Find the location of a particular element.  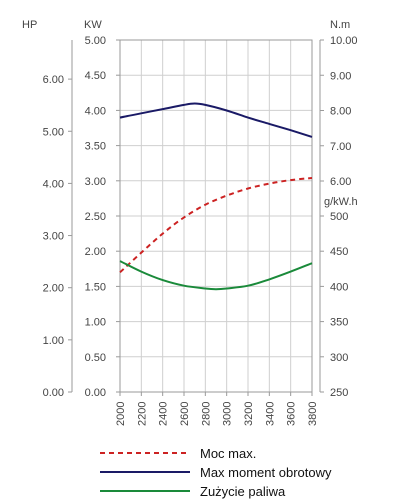

nm-tick-label: 7.00 is located at coordinates (340, 147).